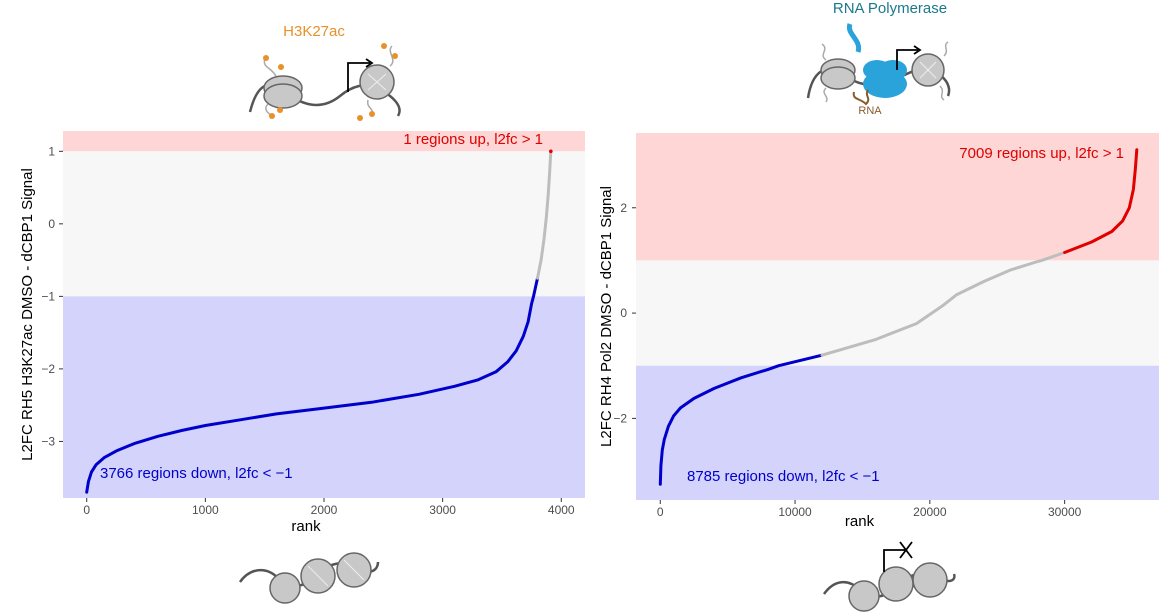 The image size is (1159, 616). Describe the element at coordinates (324, 510) in the screenshot. I see `x-tick-label: 2000` at that location.